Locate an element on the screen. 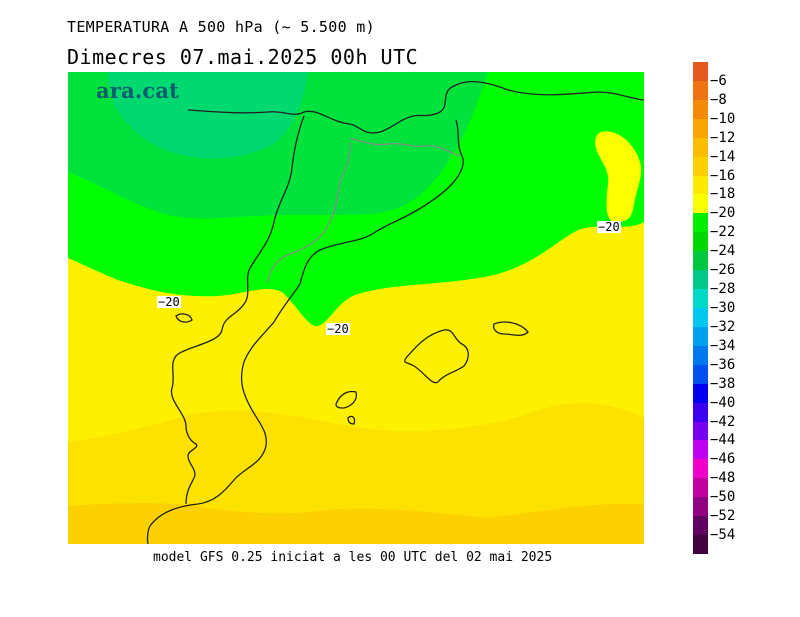 Image resolution: width=800 pixels, height=617 pixels. legend-label: −20 is located at coordinates (723, 213).